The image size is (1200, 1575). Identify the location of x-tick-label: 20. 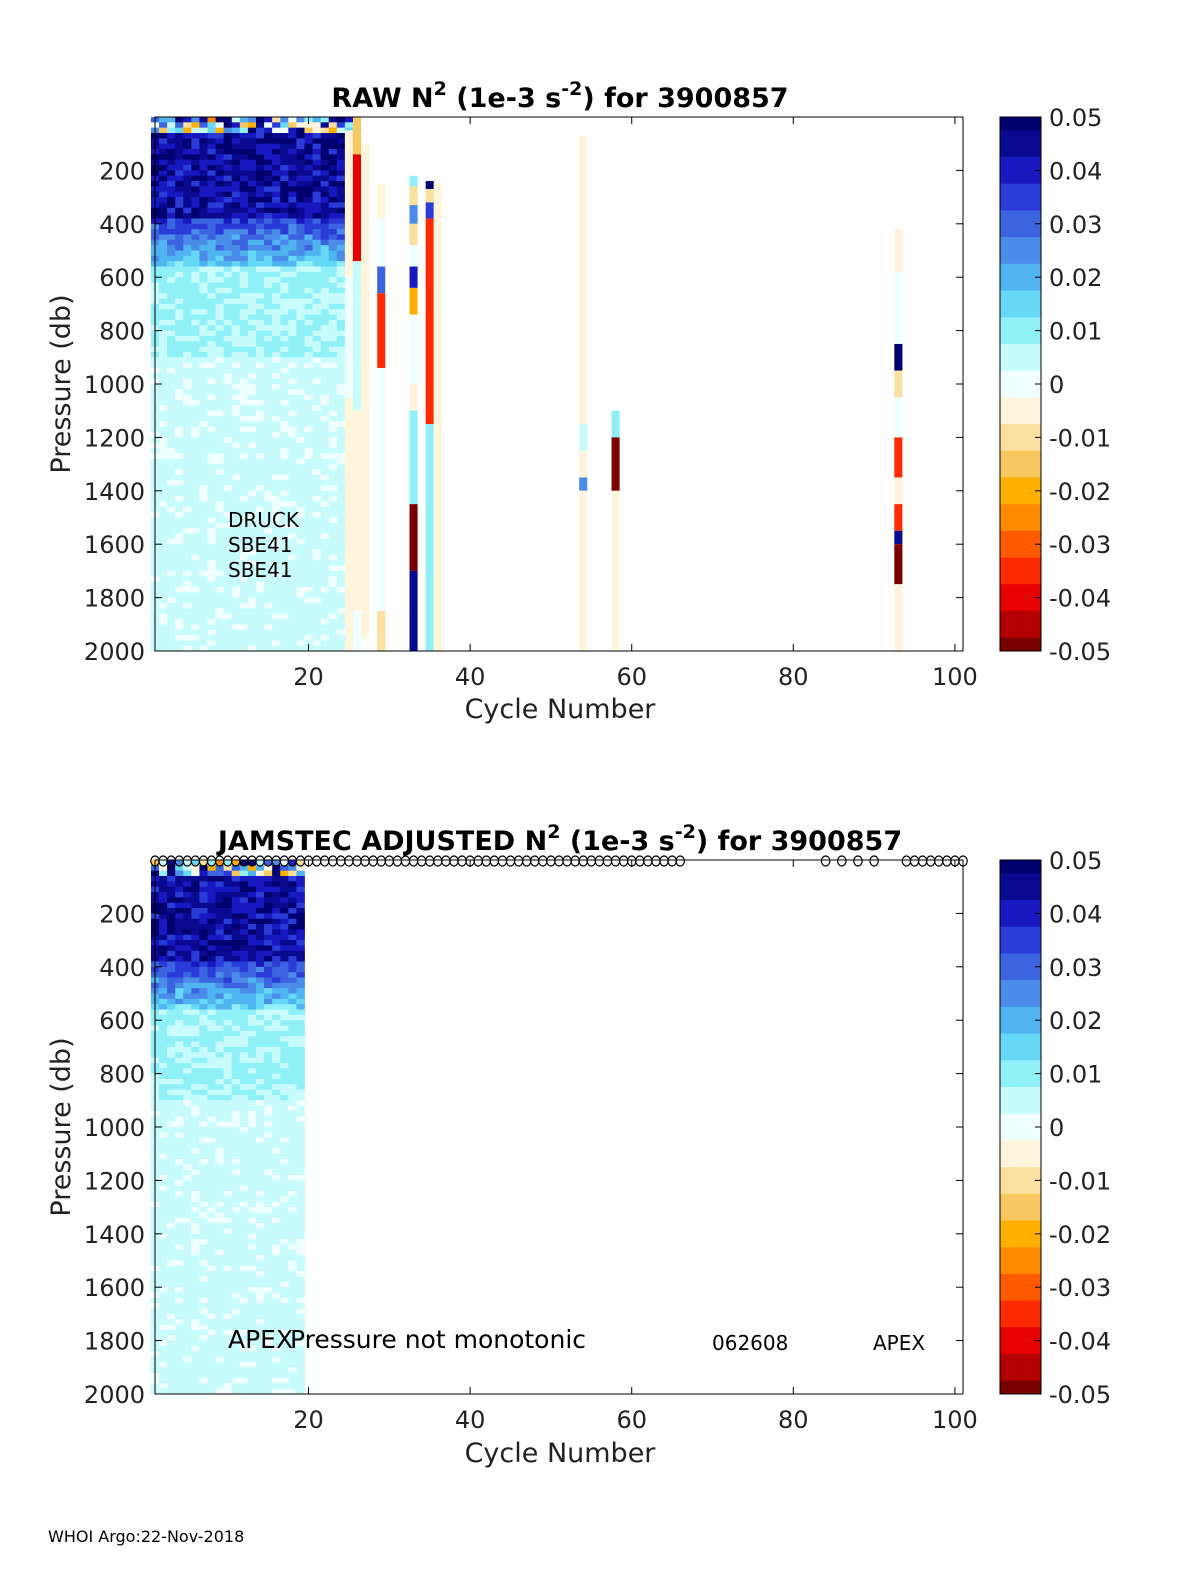
(308, 1420).